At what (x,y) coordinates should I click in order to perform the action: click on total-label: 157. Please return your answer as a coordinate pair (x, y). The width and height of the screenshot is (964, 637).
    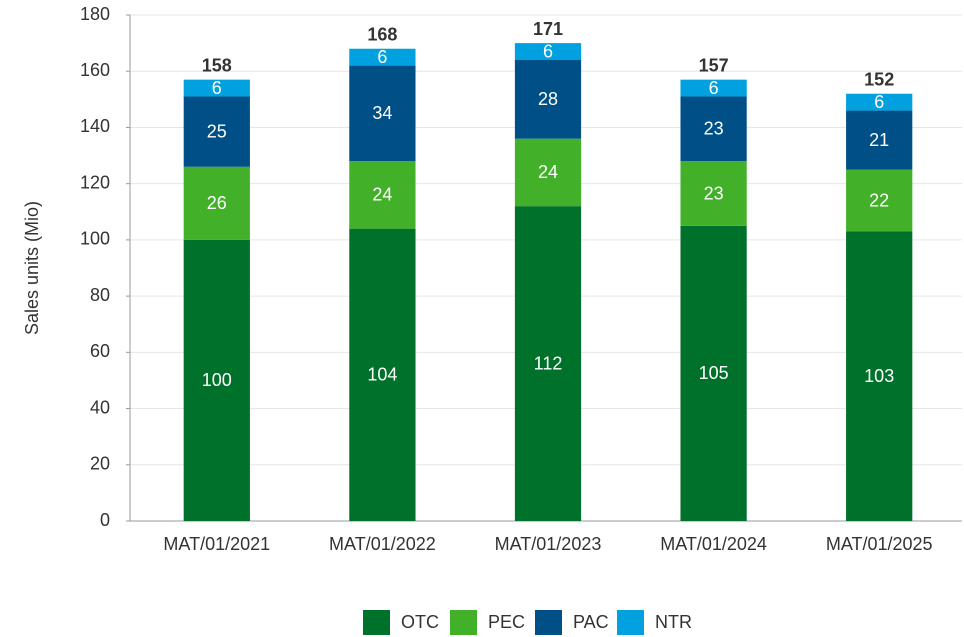
    Looking at the image, I should click on (714, 65).